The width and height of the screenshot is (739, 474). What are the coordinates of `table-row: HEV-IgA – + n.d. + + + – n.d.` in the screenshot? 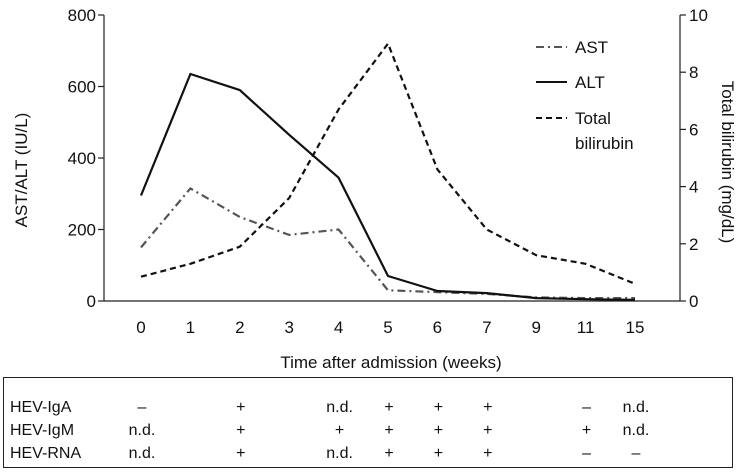 It's located at (368, 408).